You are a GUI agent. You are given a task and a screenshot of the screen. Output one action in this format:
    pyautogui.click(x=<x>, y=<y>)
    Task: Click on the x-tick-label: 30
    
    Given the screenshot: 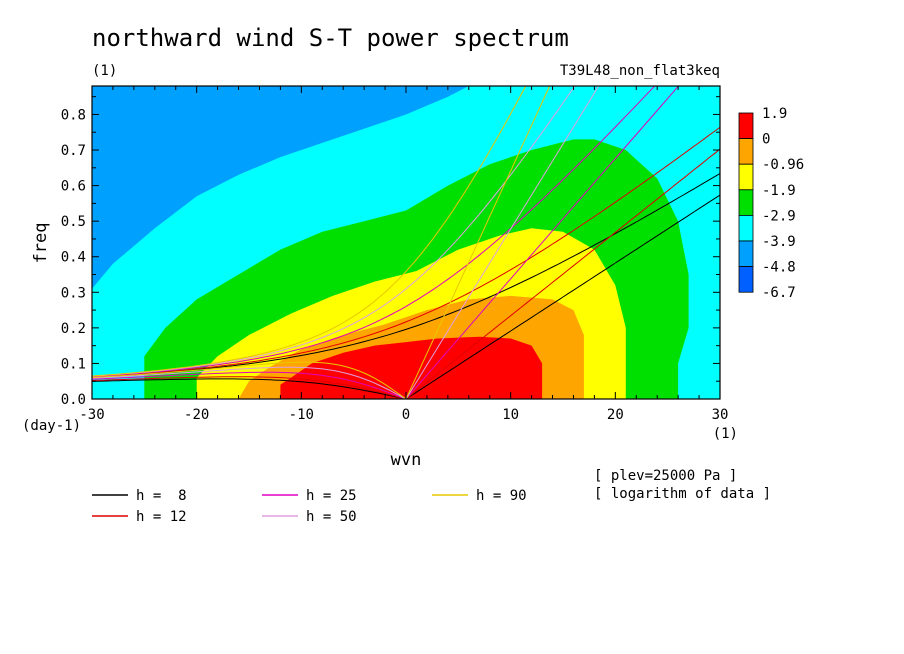 What is the action you would take?
    pyautogui.click(x=720, y=415)
    